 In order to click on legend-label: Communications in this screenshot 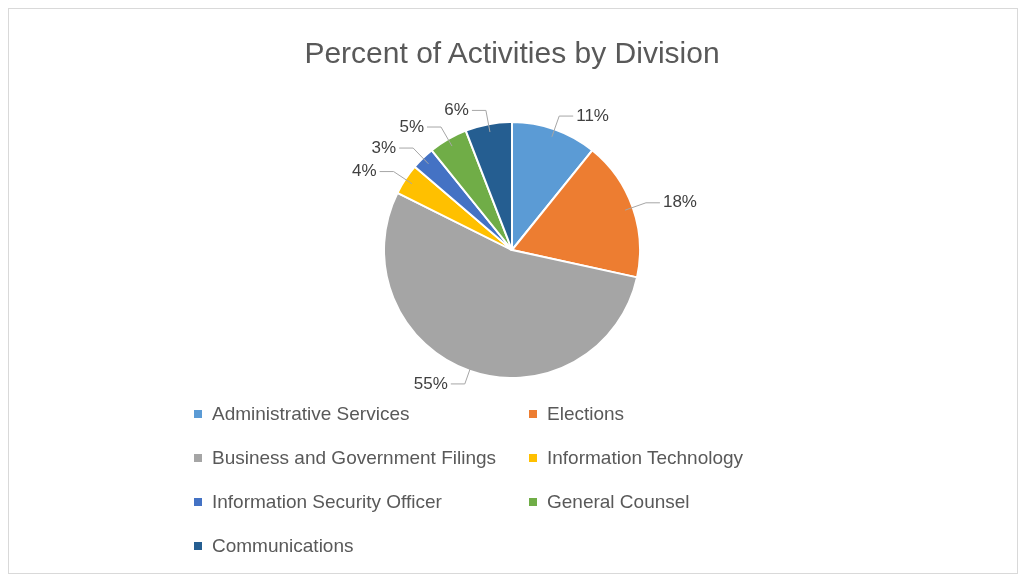, I will do `click(283, 546)`.